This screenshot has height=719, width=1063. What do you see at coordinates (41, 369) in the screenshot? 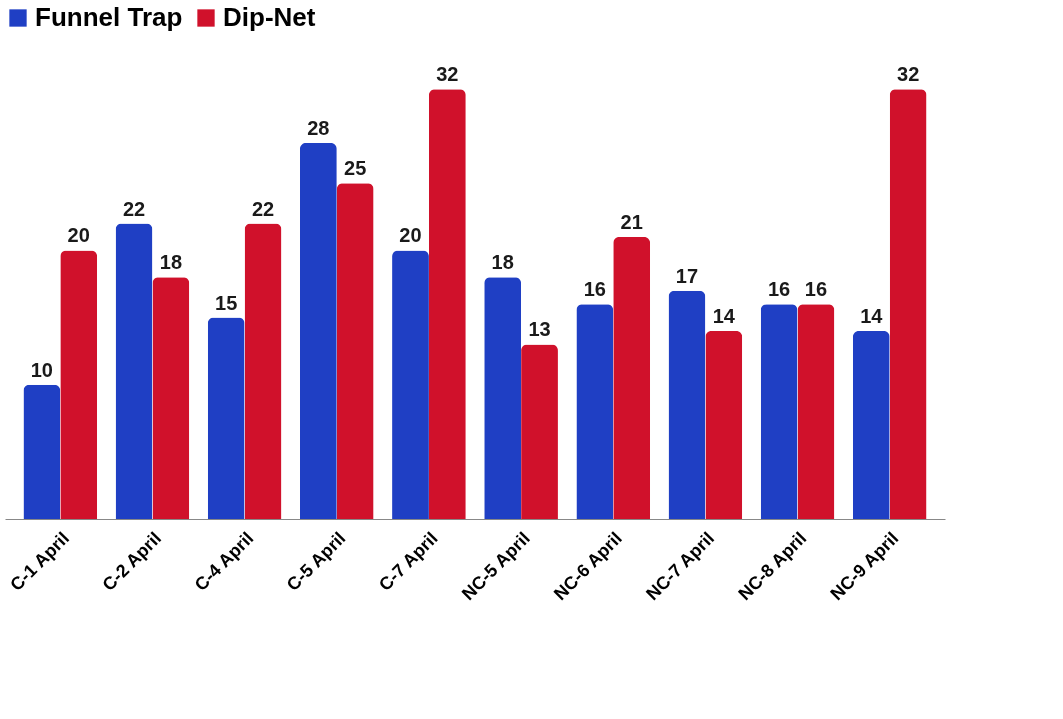
I see `data-label: 10` at bounding box center [41, 369].